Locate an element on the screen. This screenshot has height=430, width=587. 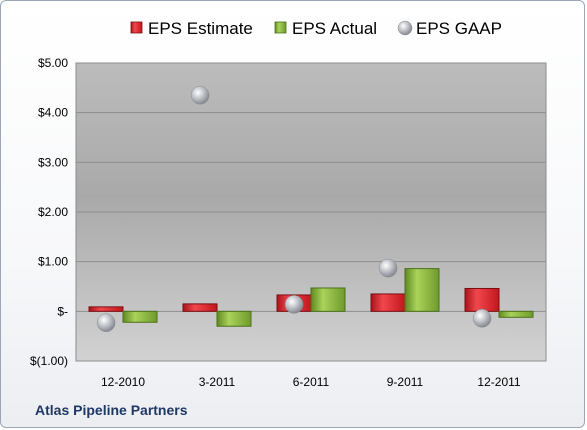
x-tick-label: 9-2011 is located at coordinates (405, 382).